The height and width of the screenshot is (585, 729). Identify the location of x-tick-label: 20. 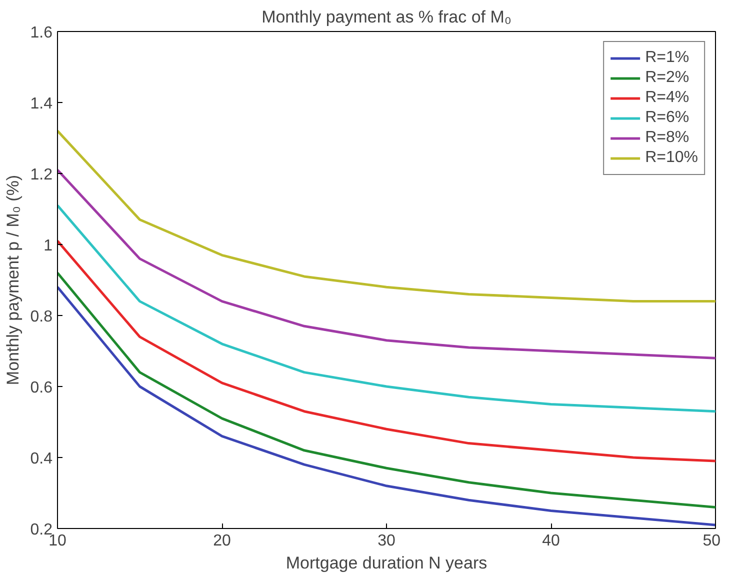
(222, 541).